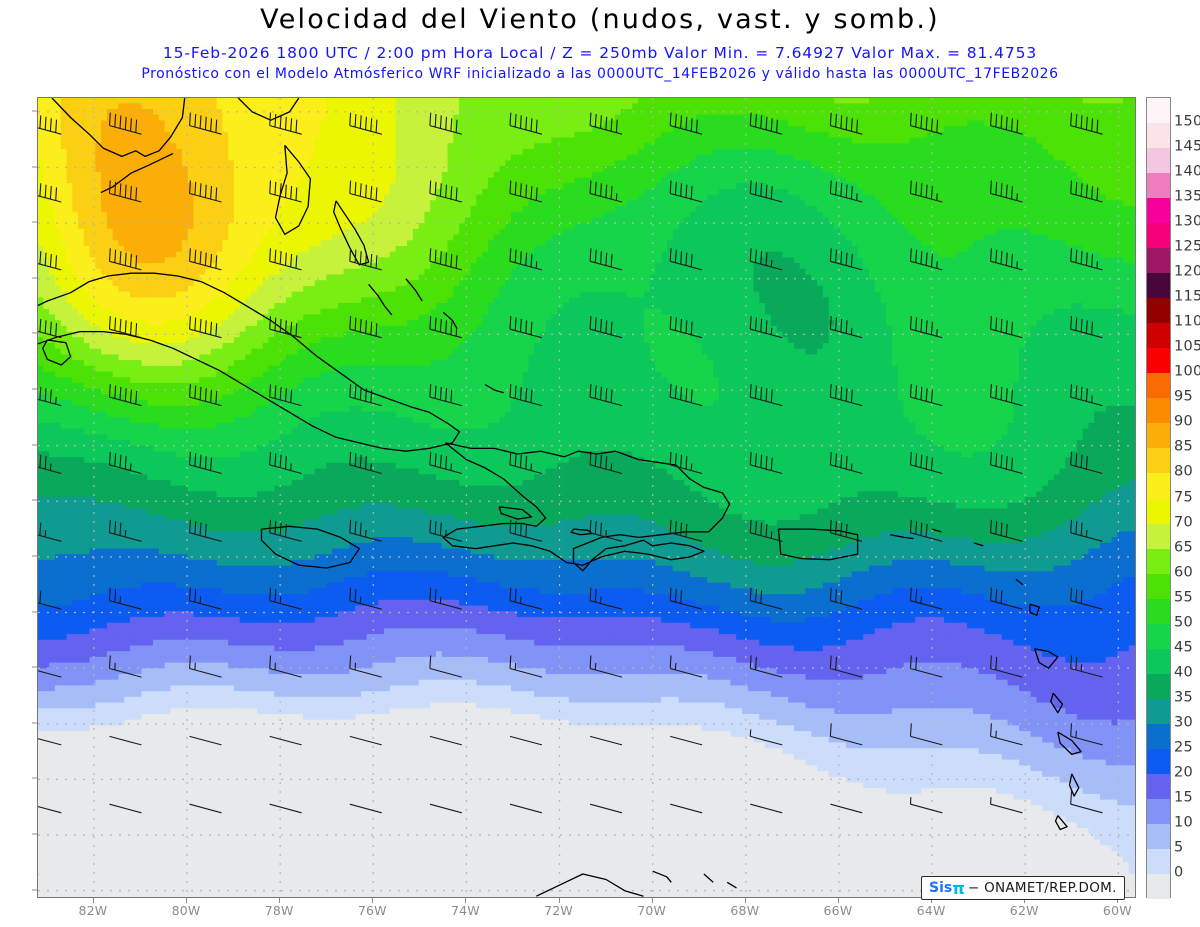 This screenshot has height=927, width=1200. What do you see at coordinates (1187, 322) in the screenshot?
I see `colorbar-tick-110: 110` at bounding box center [1187, 322].